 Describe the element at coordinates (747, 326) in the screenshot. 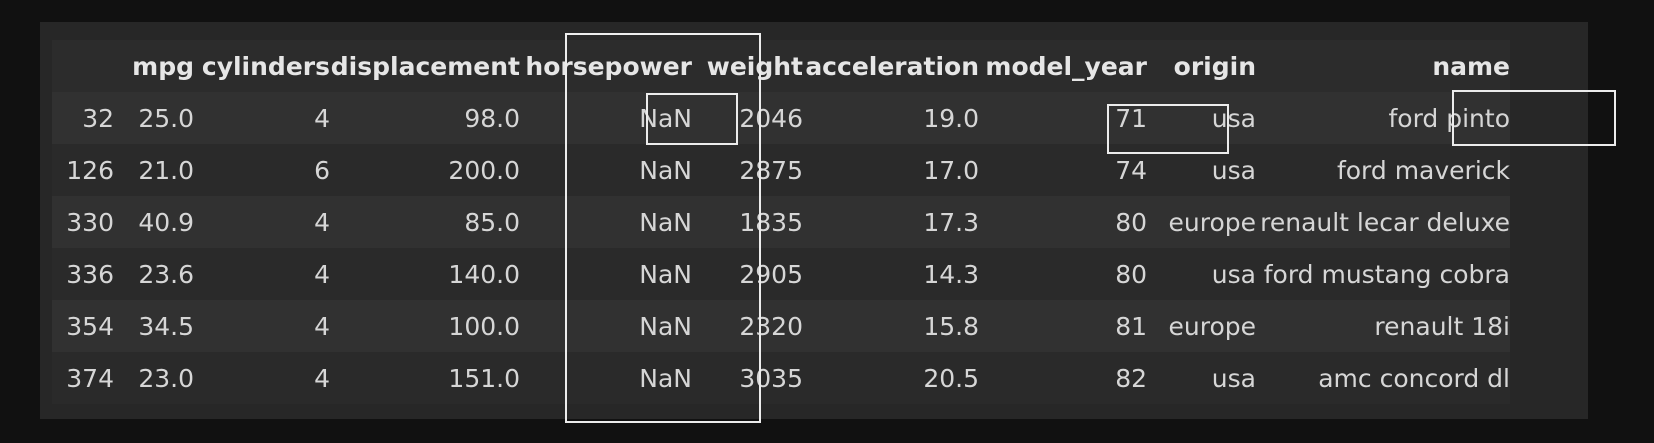

I see `cell-weight: 2320` at that location.